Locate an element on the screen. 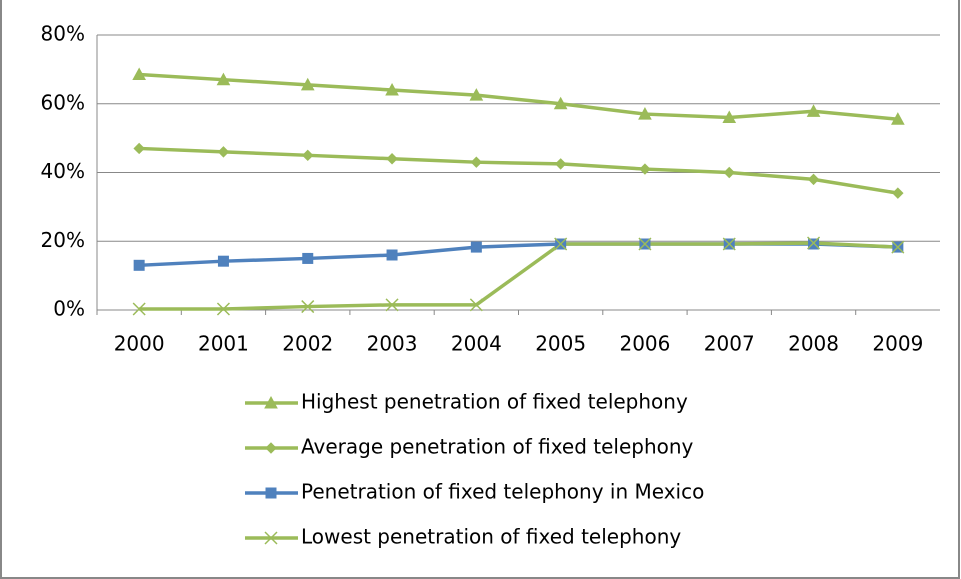 The width and height of the screenshot is (961, 579). y-tick-label: 0% is located at coordinates (69, 309).